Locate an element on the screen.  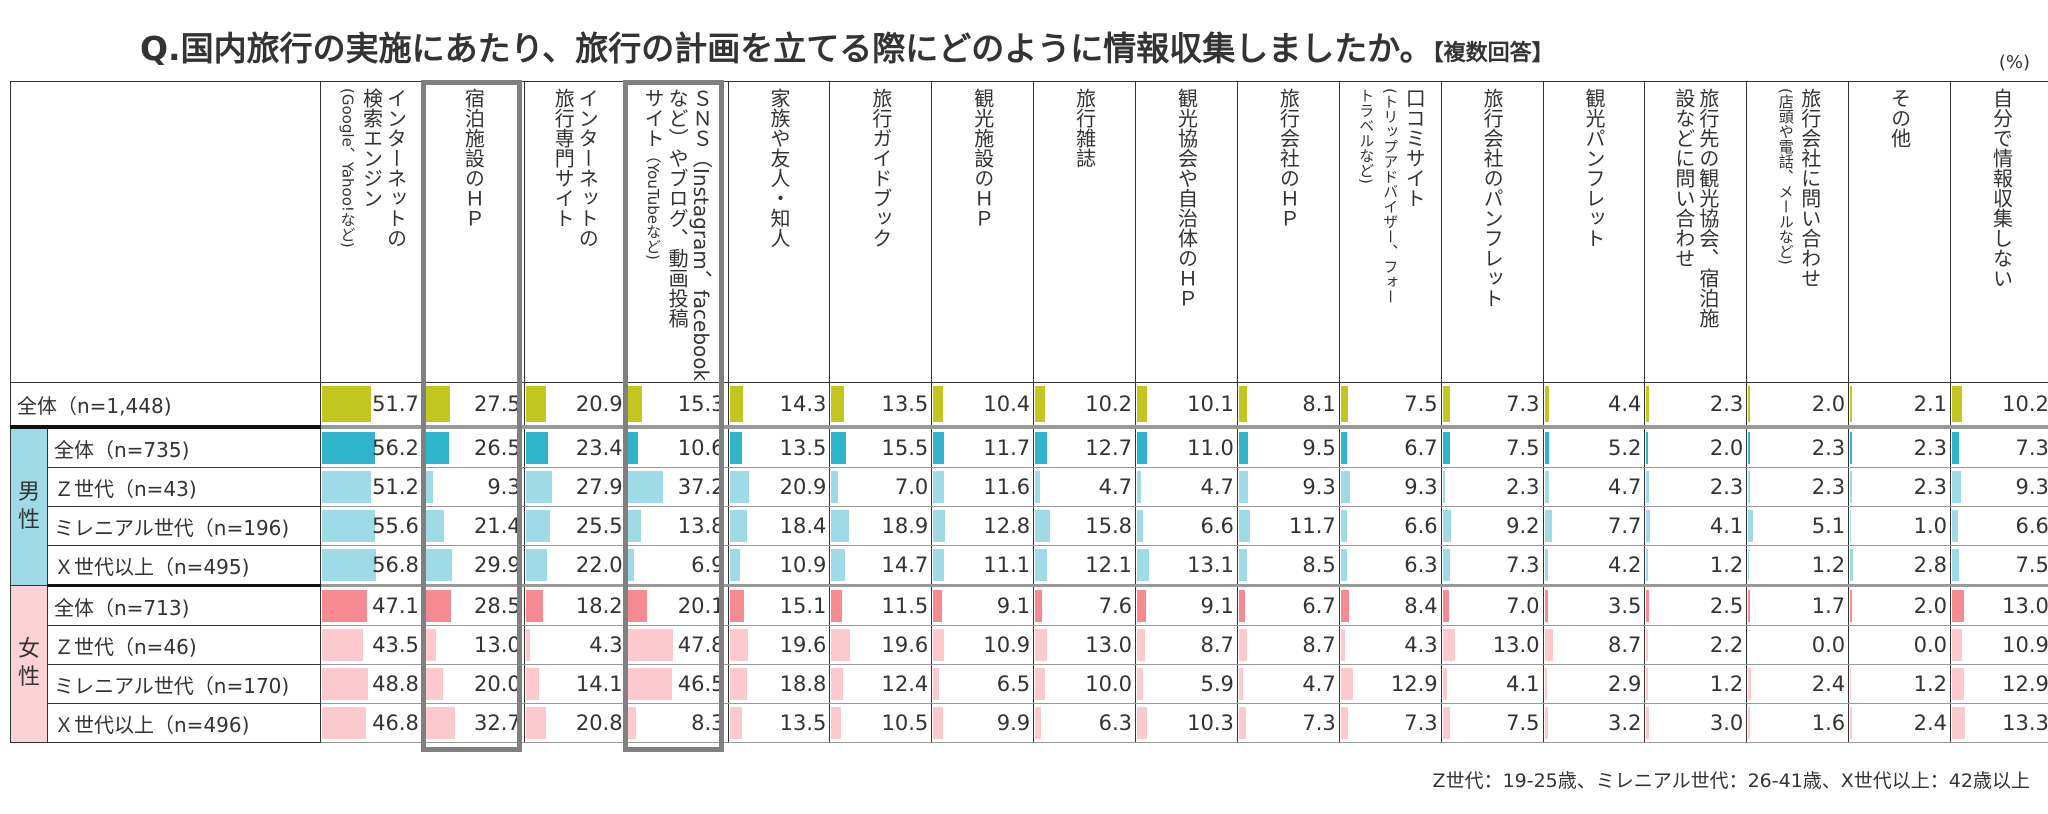
header-line: インターネットの is located at coordinates (395, 233).